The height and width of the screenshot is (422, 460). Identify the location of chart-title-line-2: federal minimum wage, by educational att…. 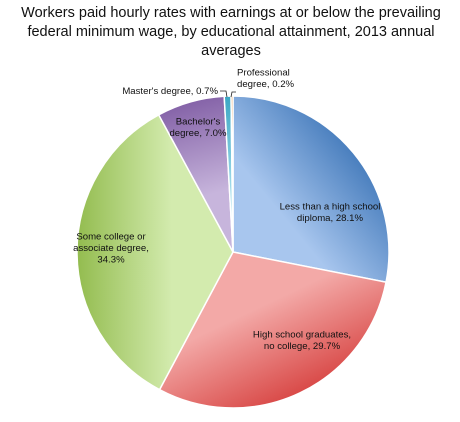
(231, 32).